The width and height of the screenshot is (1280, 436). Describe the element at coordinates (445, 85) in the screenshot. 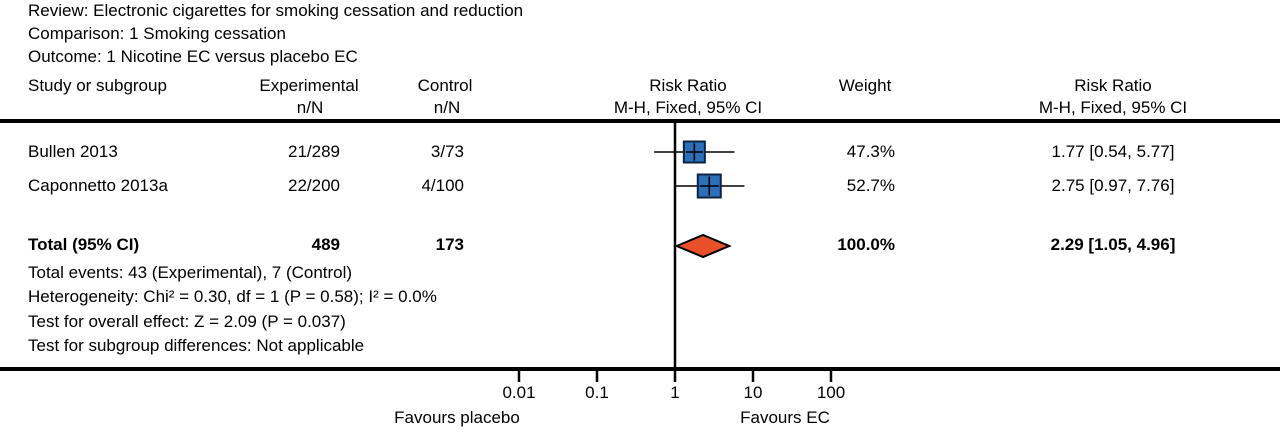

I see `col-header-control: Control` at that location.